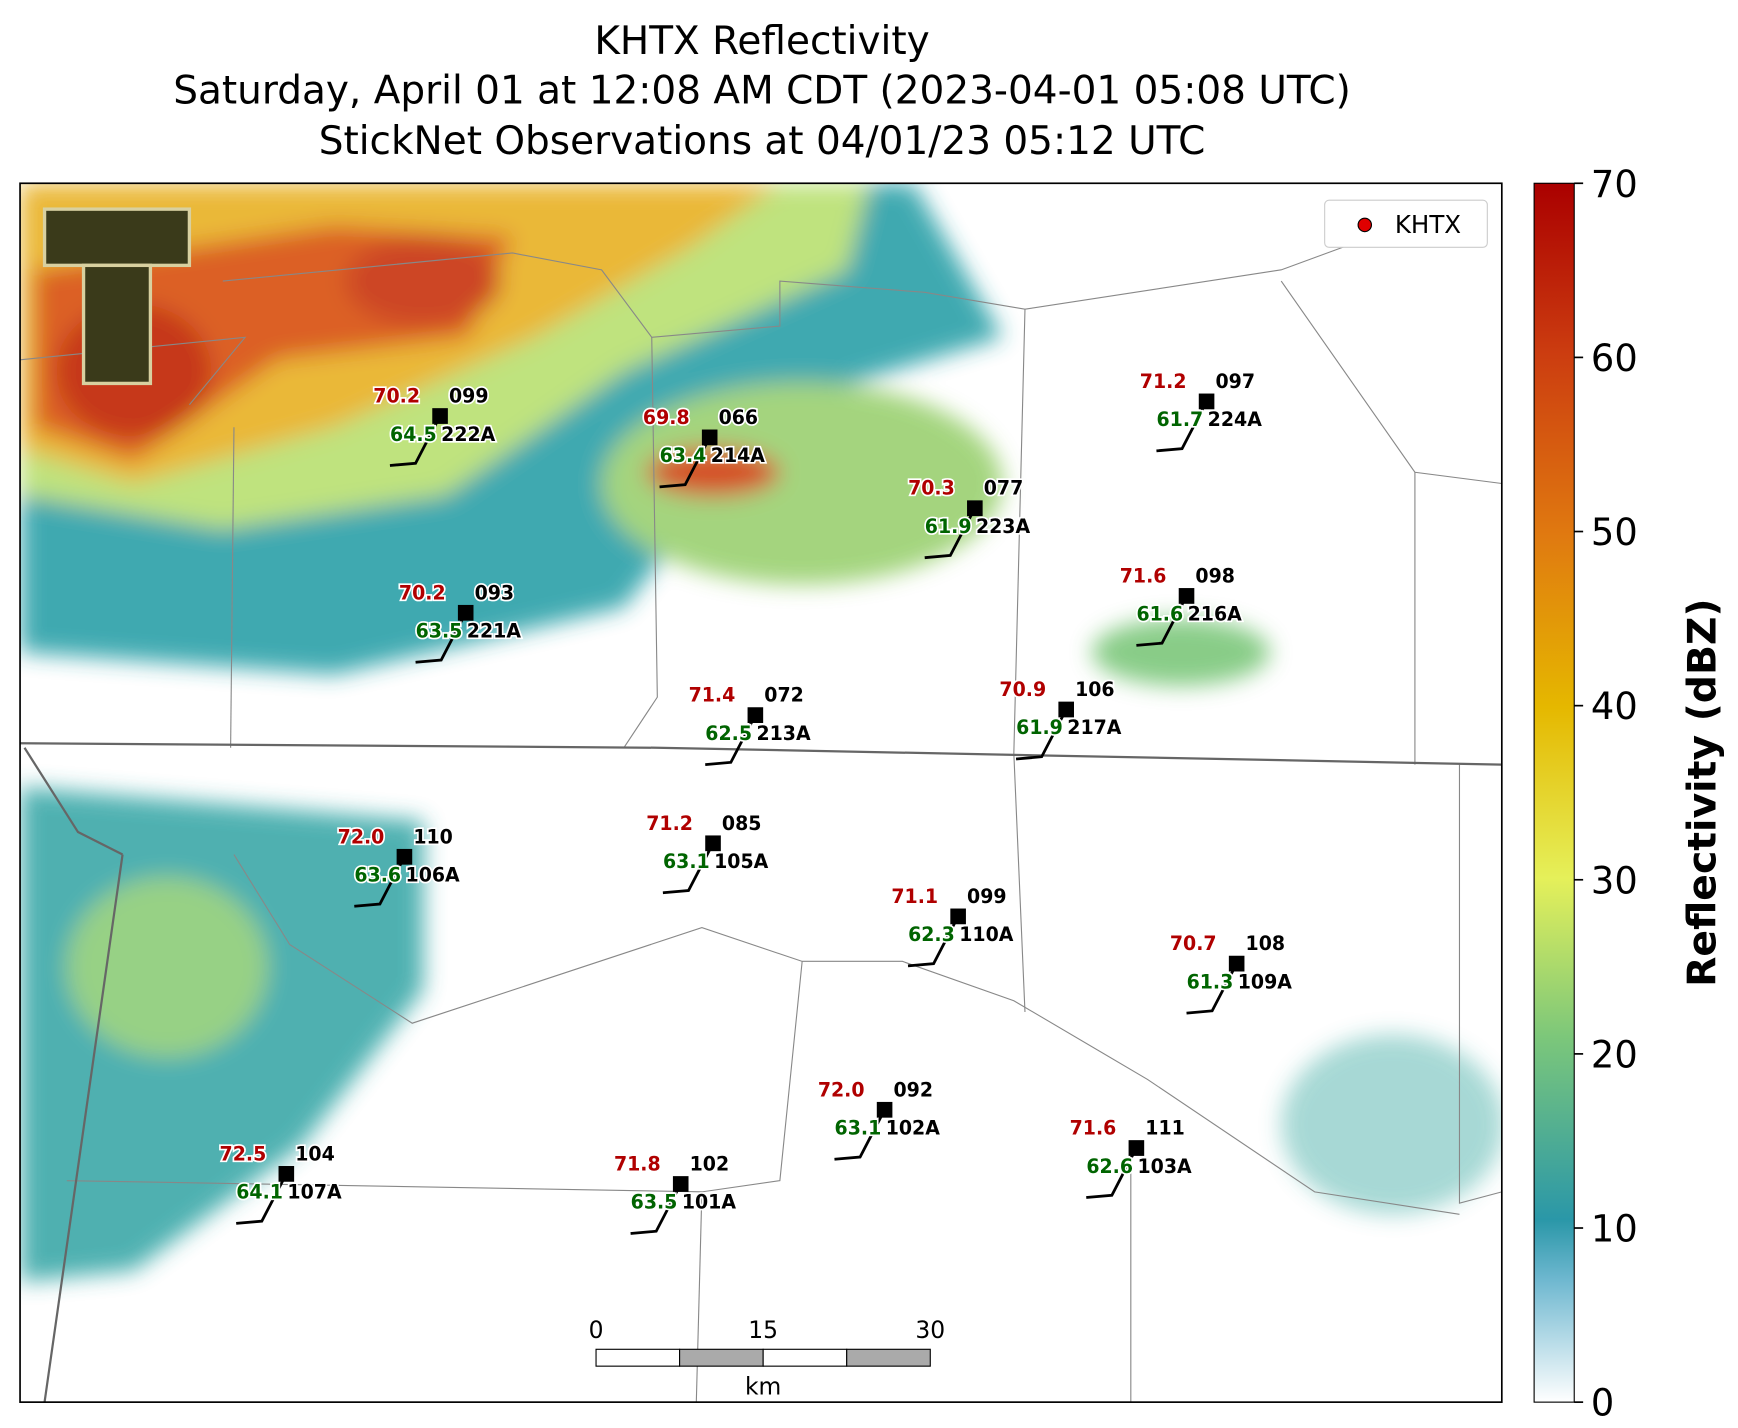 The width and height of the screenshot is (1738, 1428). What do you see at coordinates (784, 696) in the screenshot?
I see `wind-direction: 072` at bounding box center [784, 696].